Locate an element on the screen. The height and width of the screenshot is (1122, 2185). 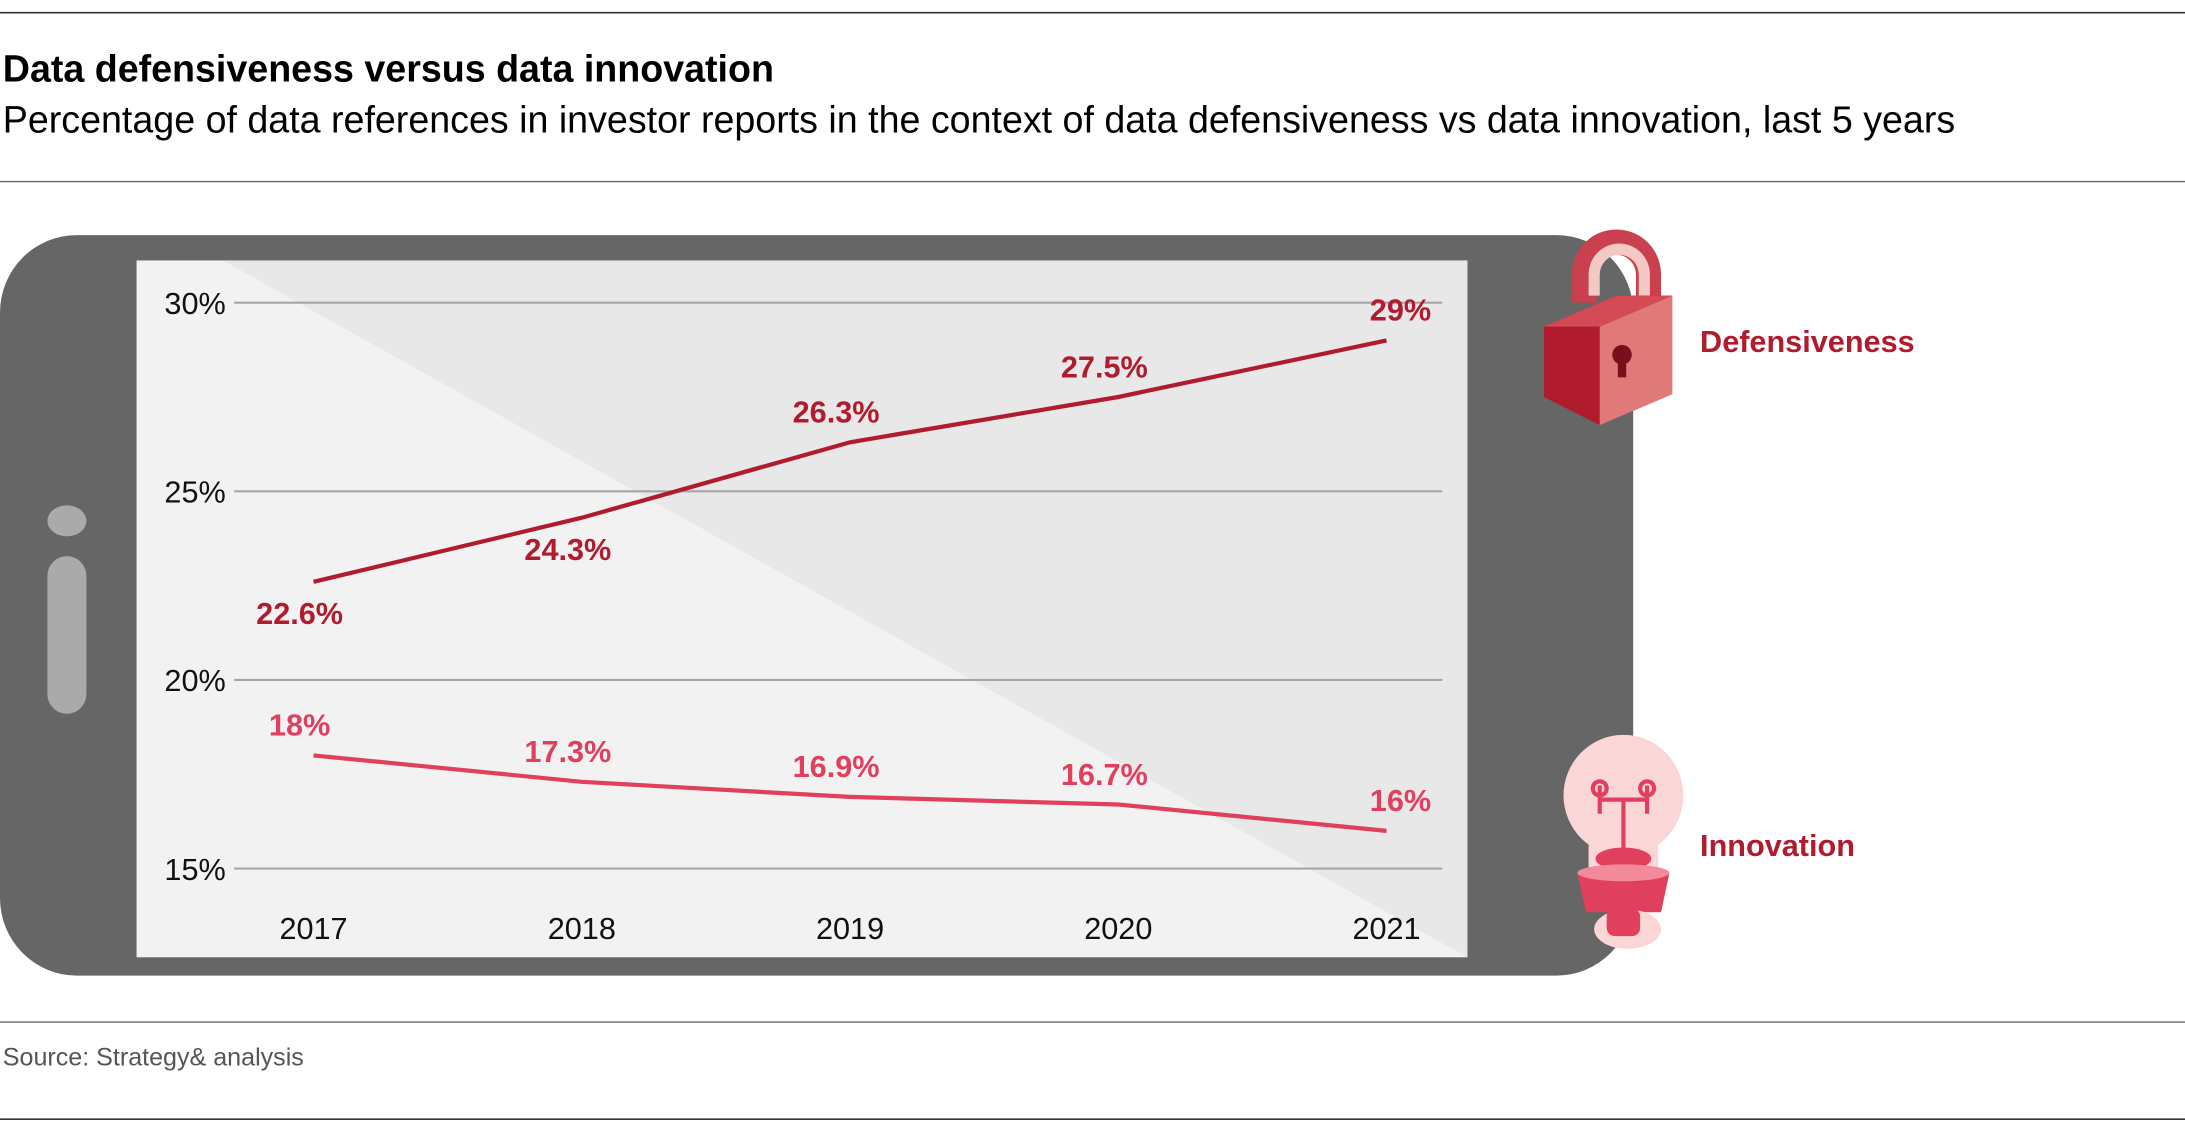
value-label: 18% is located at coordinates (299, 725).